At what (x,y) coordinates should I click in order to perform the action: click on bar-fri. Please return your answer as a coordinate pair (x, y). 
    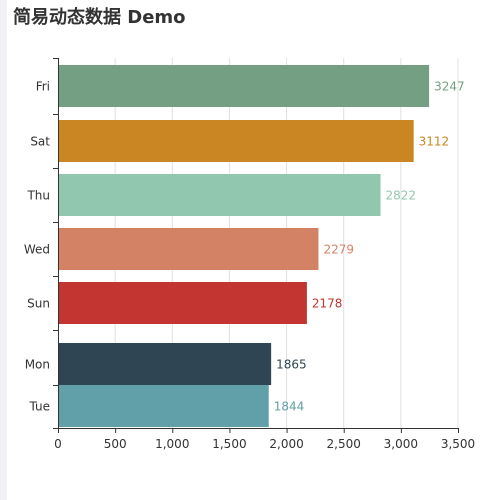
    Looking at the image, I should click on (244, 86).